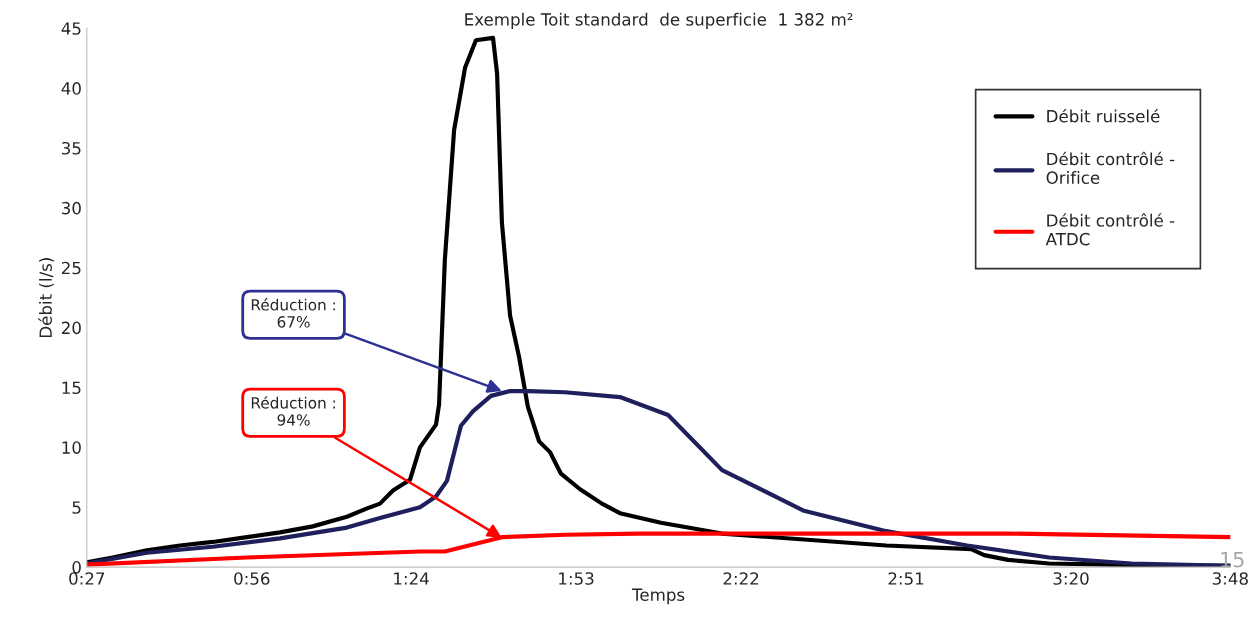 This screenshot has height=628, width=1258. Describe the element at coordinates (659, 20) in the screenshot. I see `chart-title: Exemple Toit standard de superficie 1 382 m²` at that location.